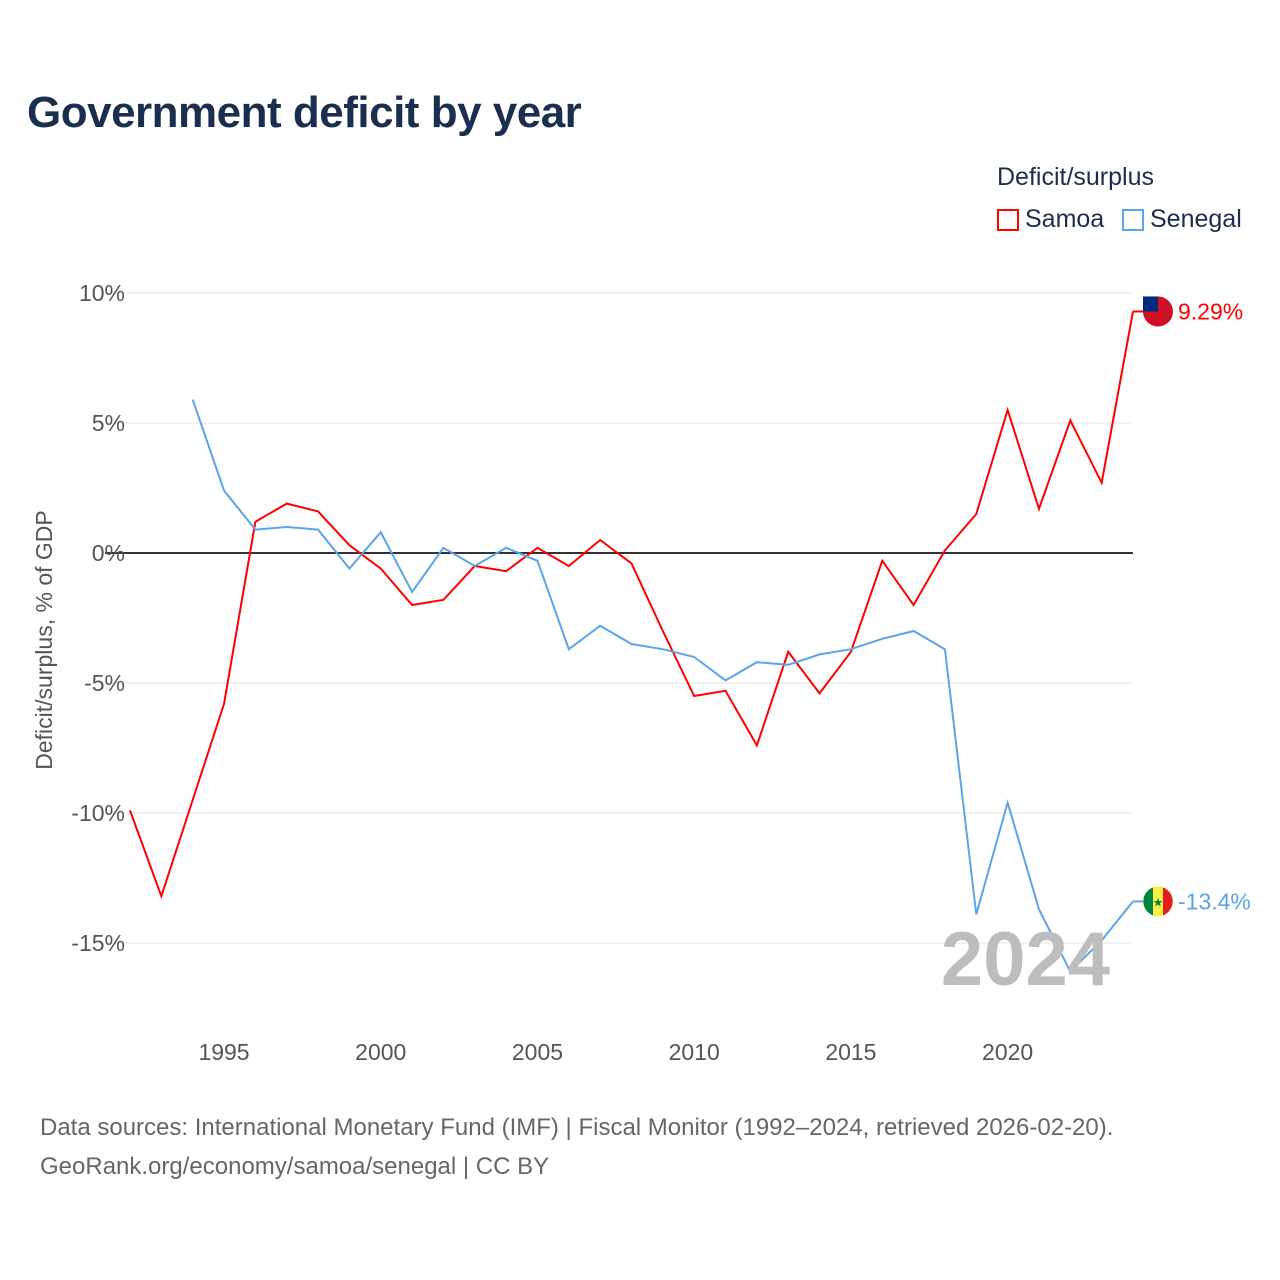  What do you see at coordinates (850, 1052) in the screenshot?
I see `x-tick-label: 2015` at bounding box center [850, 1052].